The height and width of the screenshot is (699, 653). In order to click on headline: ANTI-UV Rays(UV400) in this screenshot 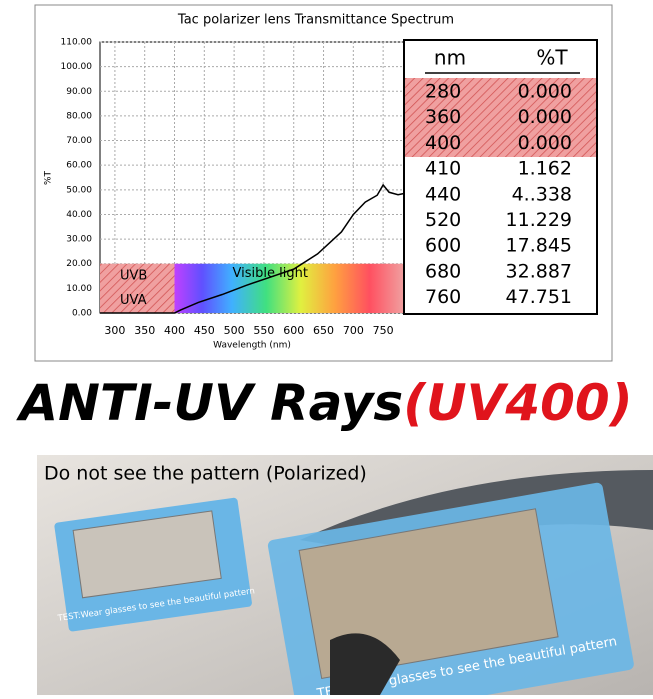, I will do `click(323, 403)`.